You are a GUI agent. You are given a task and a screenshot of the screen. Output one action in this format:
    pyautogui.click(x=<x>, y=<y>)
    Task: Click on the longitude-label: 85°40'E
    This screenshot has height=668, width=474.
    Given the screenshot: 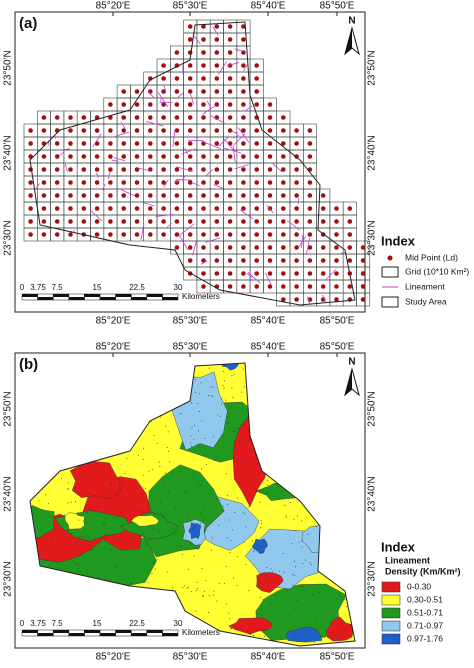 What is the action you would take?
    pyautogui.click(x=268, y=6)
    